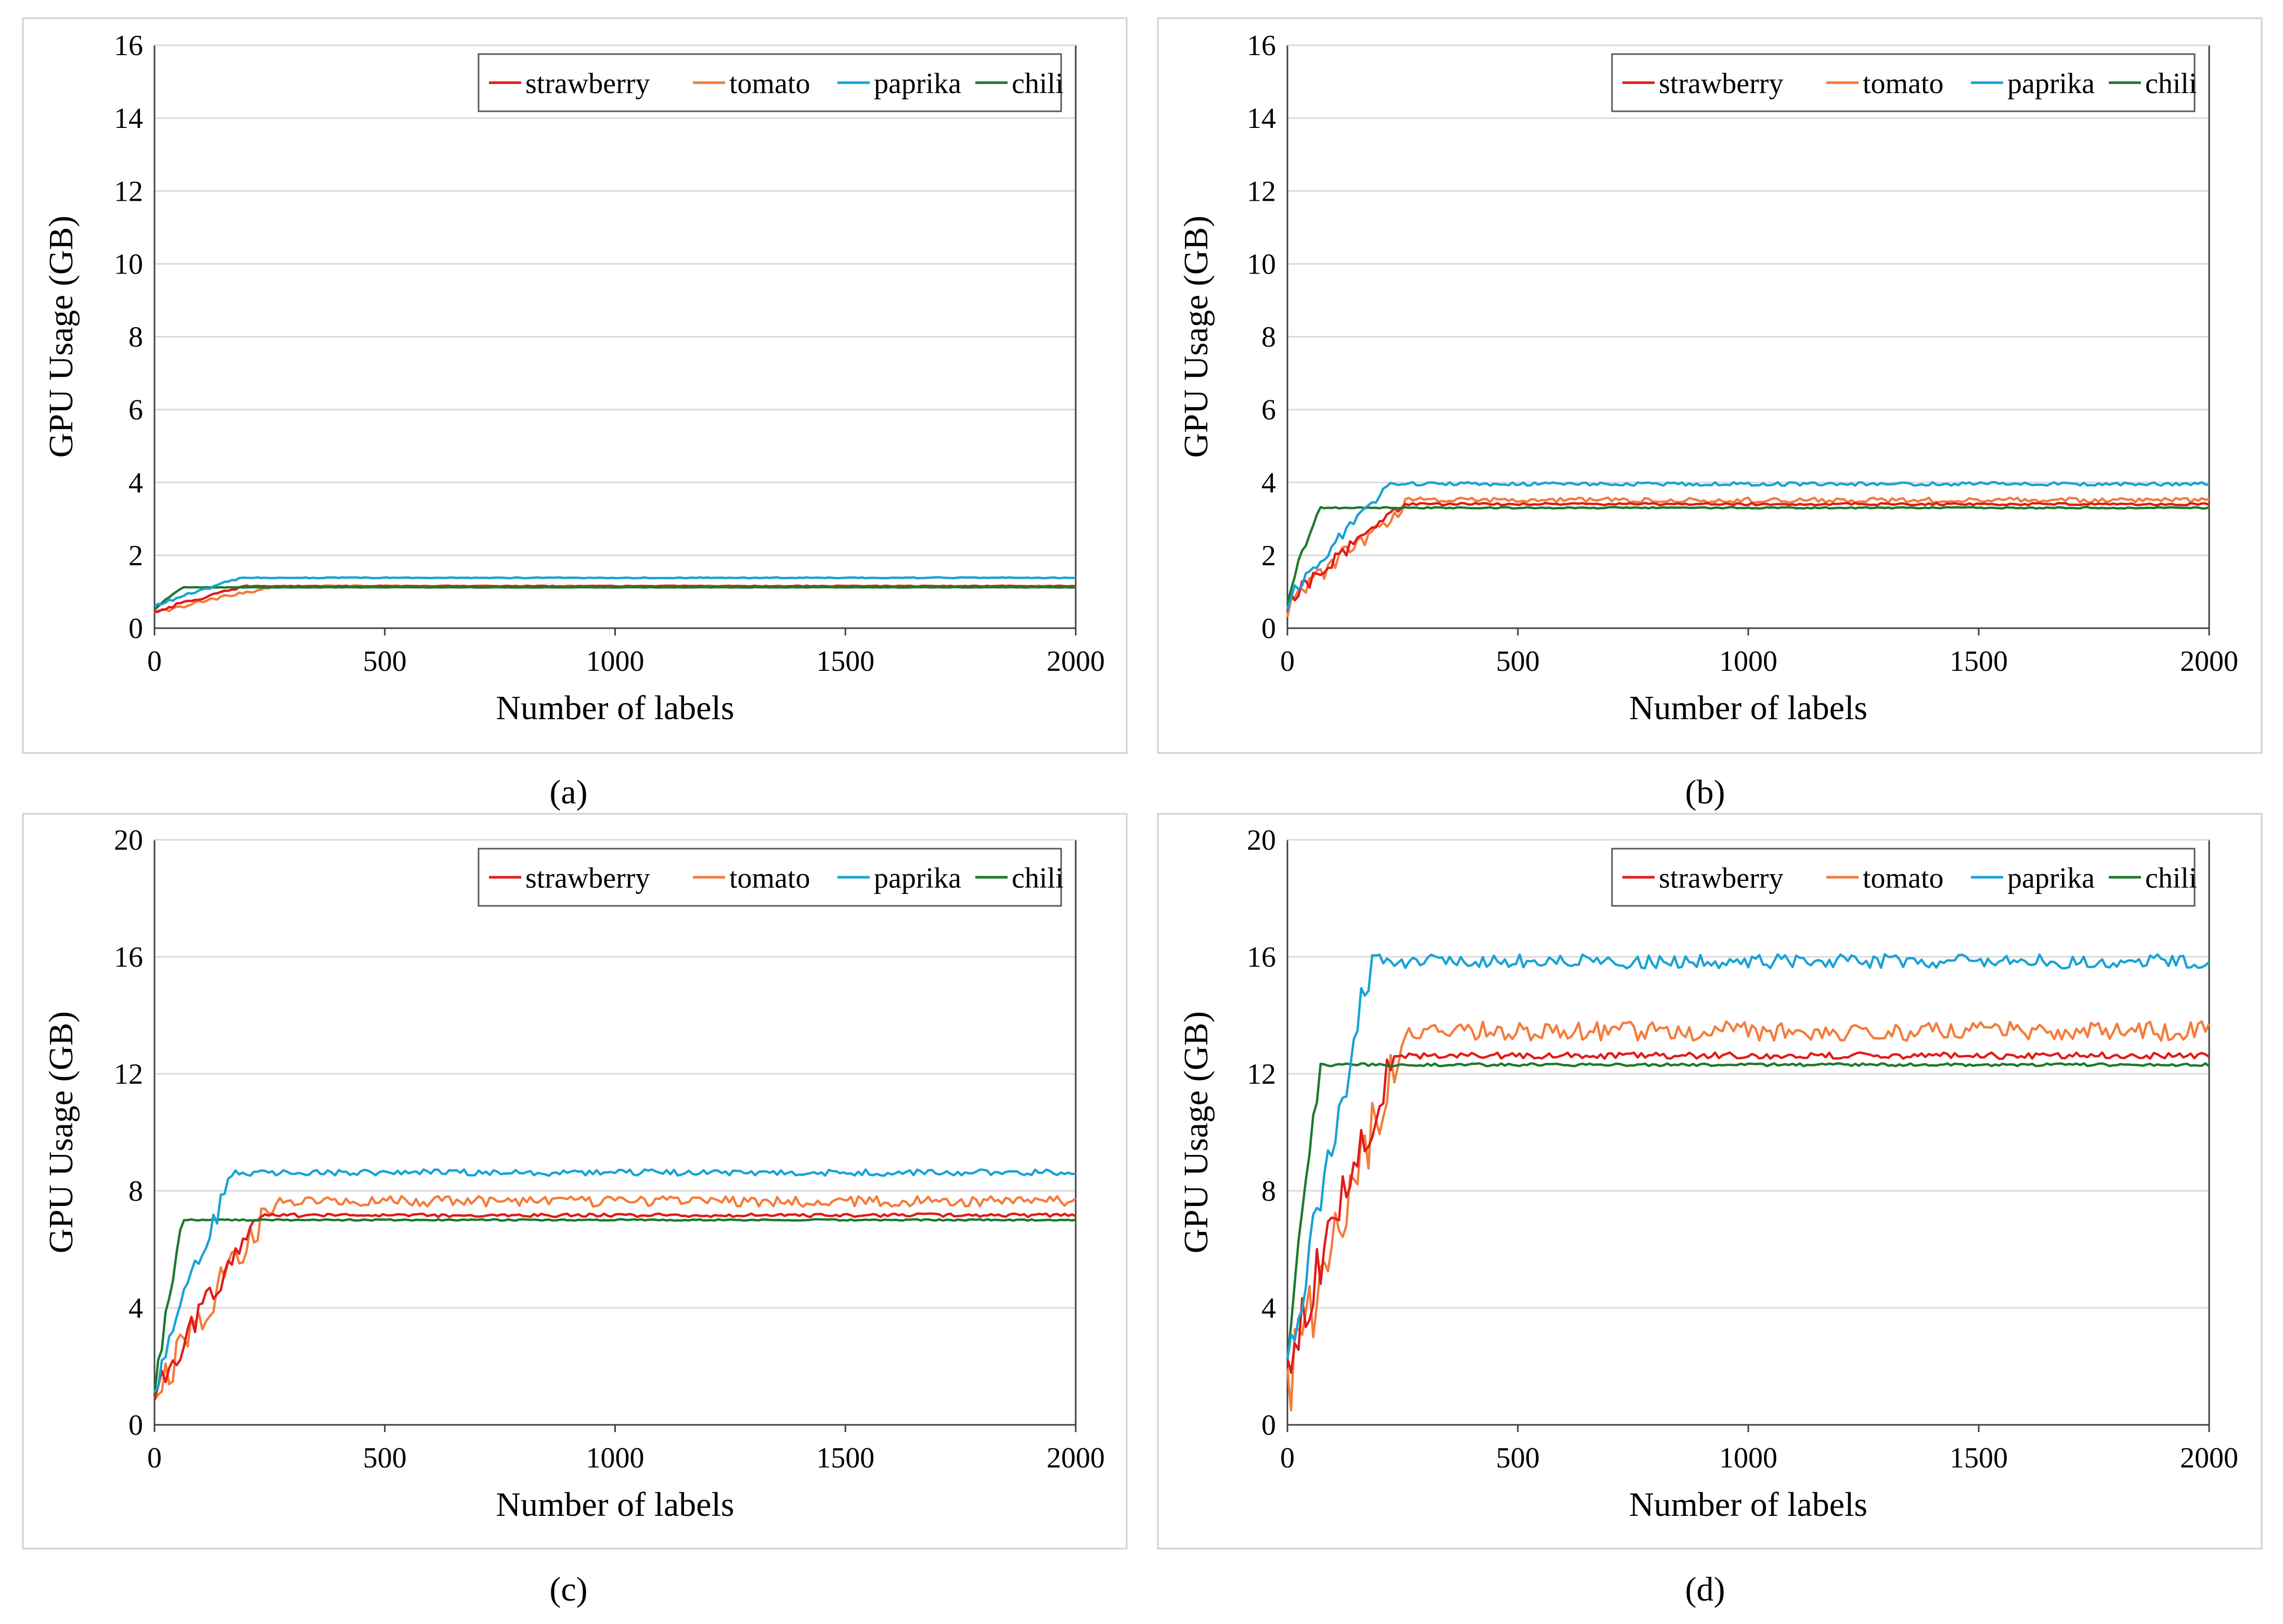 Image resolution: width=2283 pixels, height=1624 pixels. Describe the element at coordinates (1705, 1589) in the screenshot. I see `panel-caption: (d)` at that location.